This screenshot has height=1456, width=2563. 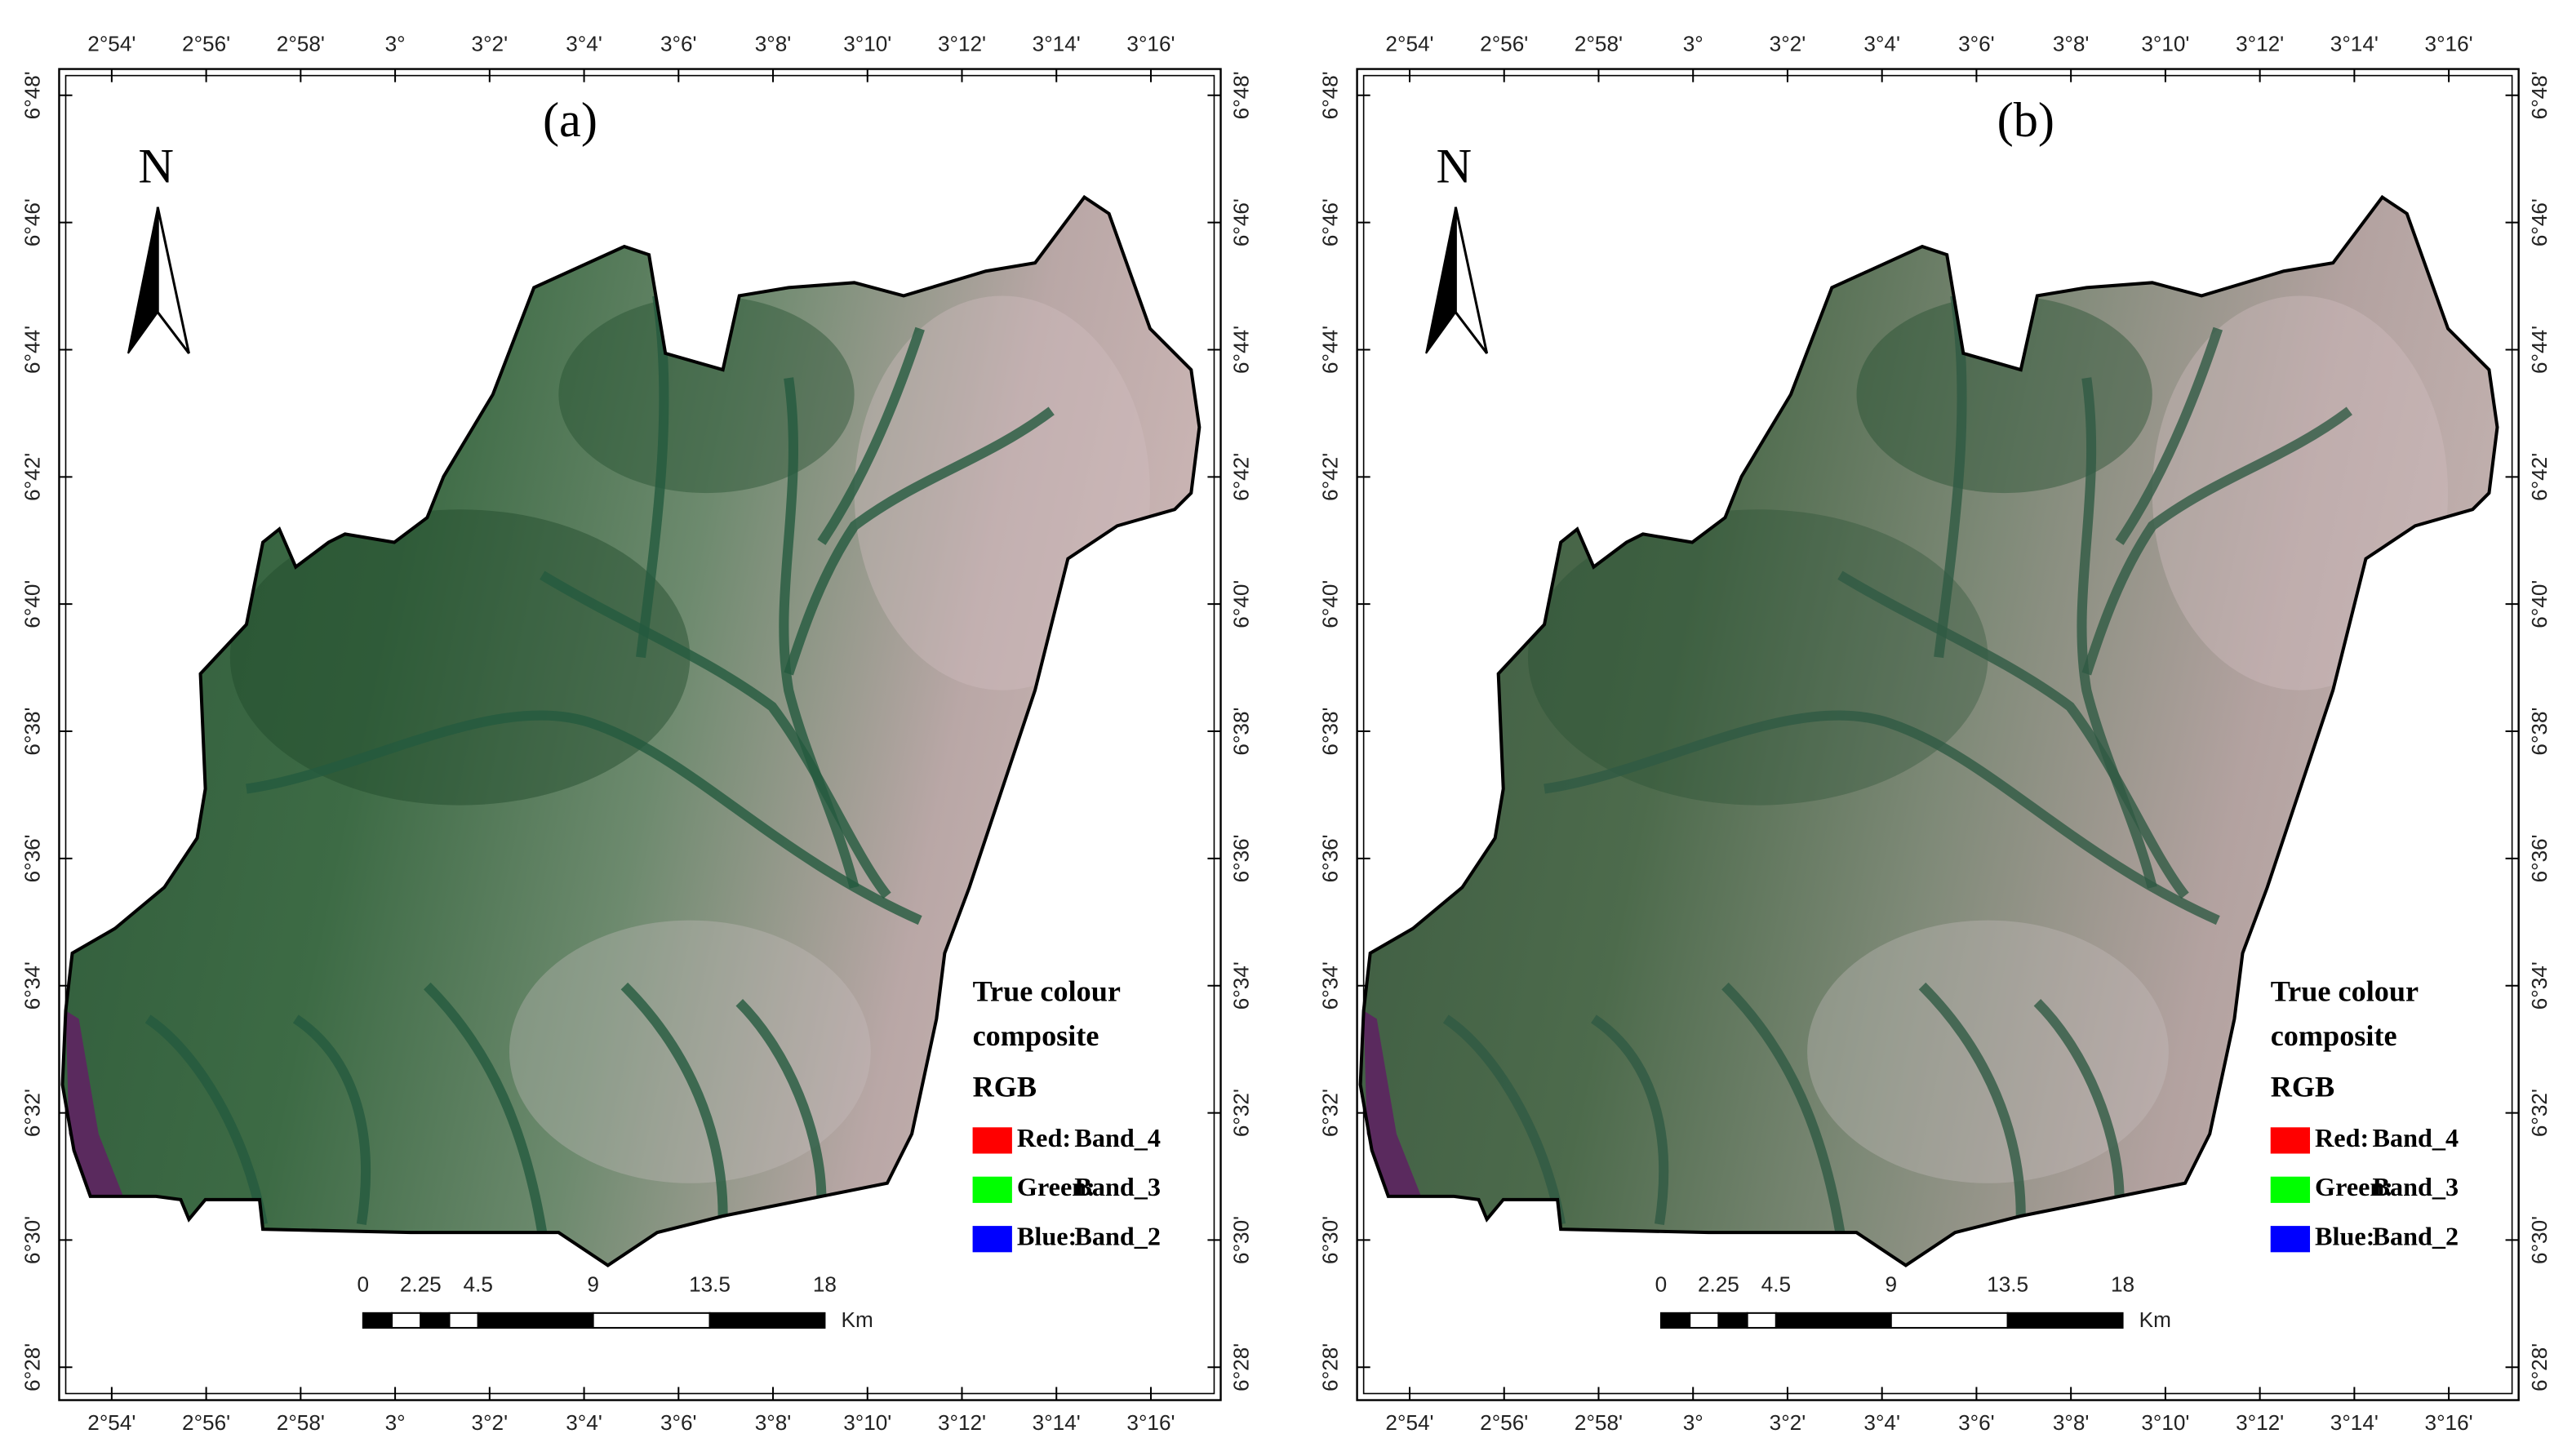 What do you see at coordinates (1599, 1423) in the screenshot?
I see `longitude-label-bottom: 2°58'` at bounding box center [1599, 1423].